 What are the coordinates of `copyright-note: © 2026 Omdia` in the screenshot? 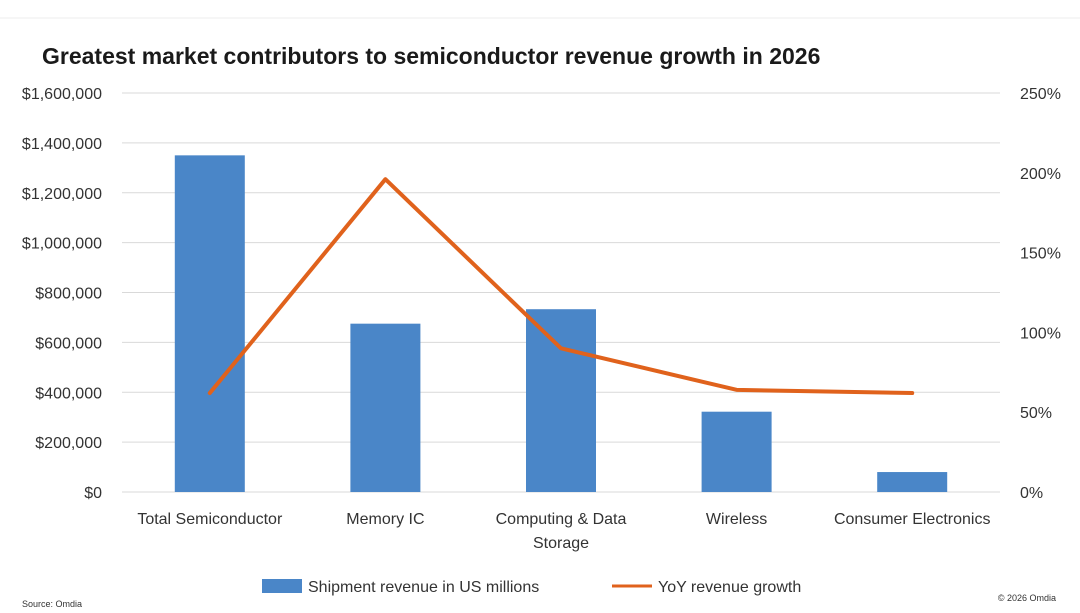 It's located at (1027, 598).